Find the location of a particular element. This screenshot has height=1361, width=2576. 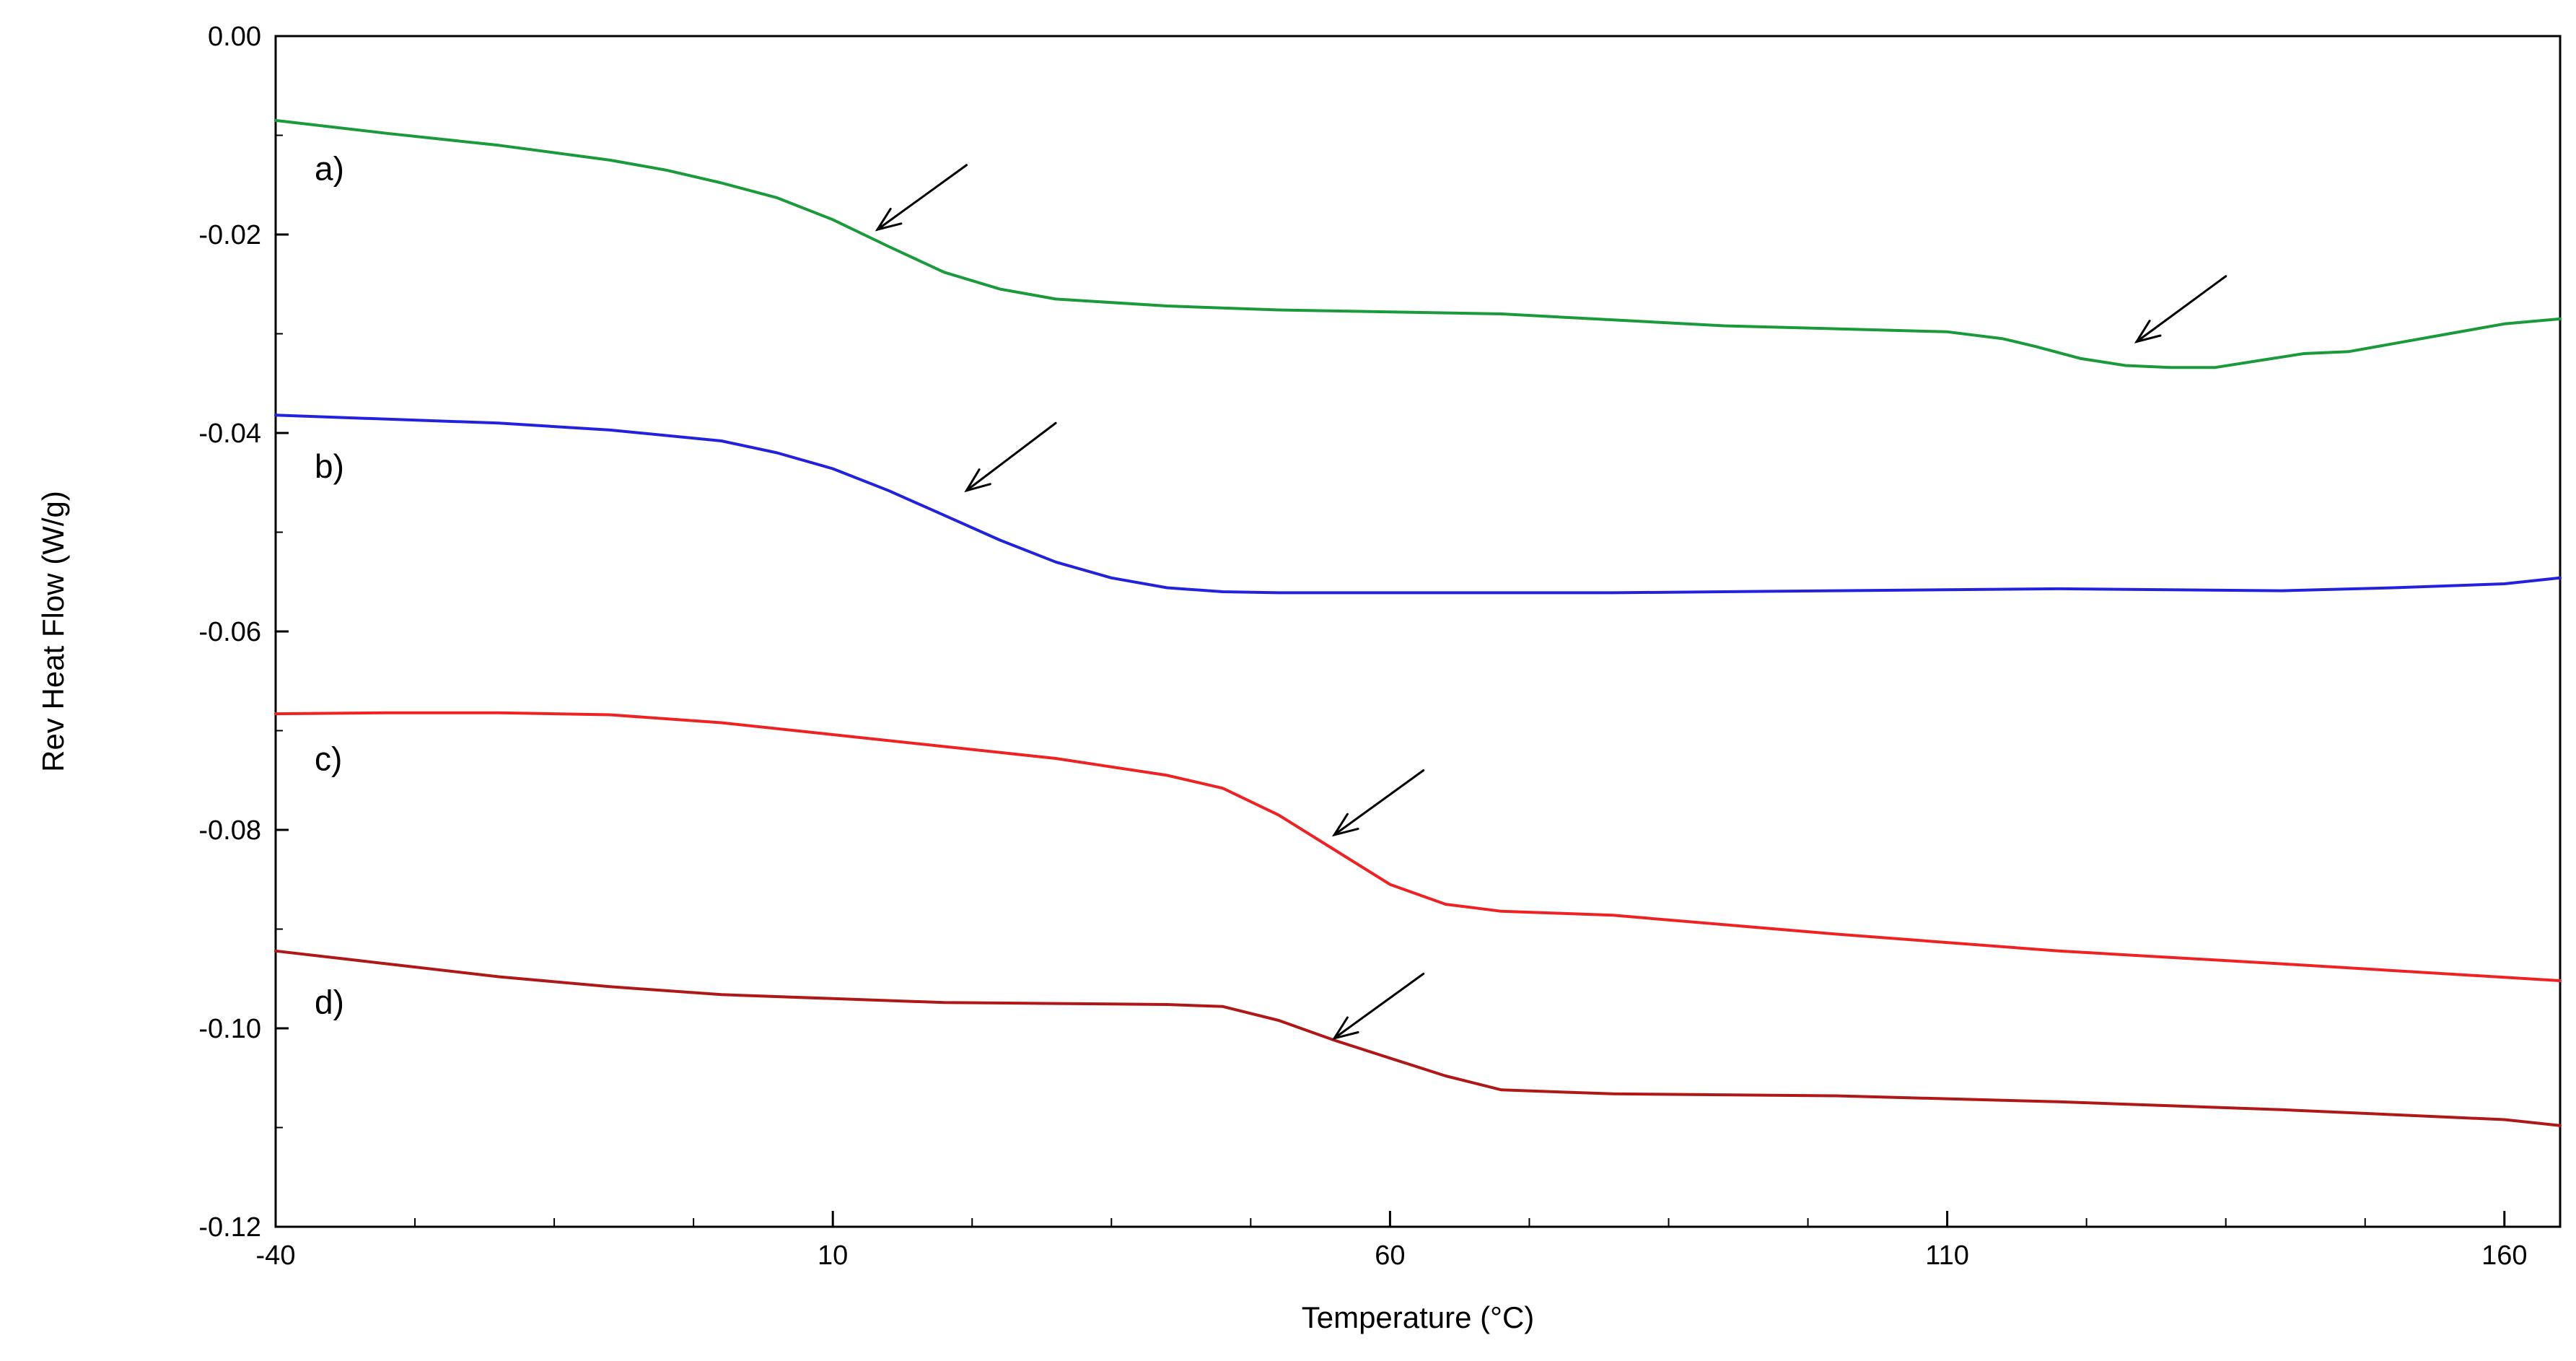

y-tick-label: -0.12 is located at coordinates (229, 1227).